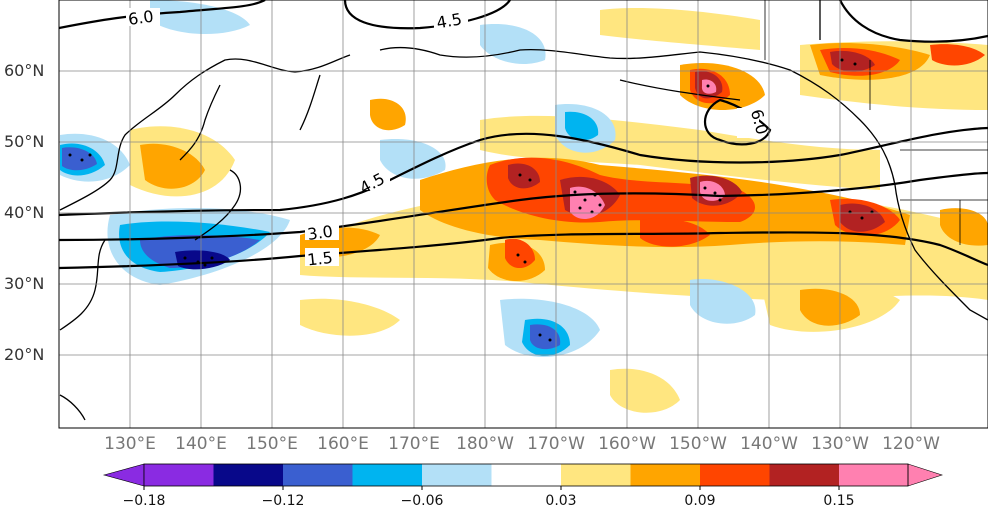 The image size is (988, 511). Describe the element at coordinates (556, 444) in the screenshot. I see `lon-label: 170°W` at that location.